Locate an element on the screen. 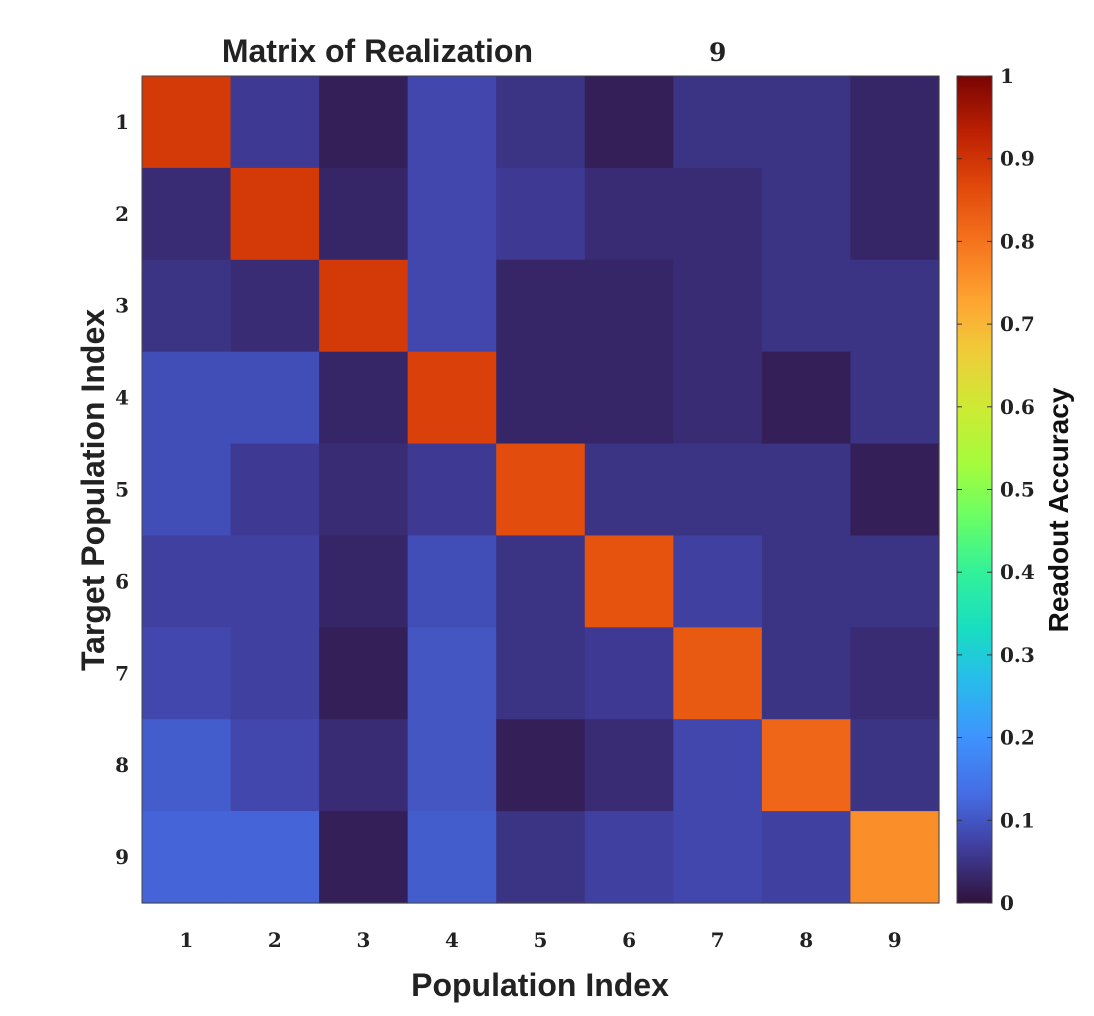  heatmap-cell-r5-c8 is located at coordinates (806, 490).